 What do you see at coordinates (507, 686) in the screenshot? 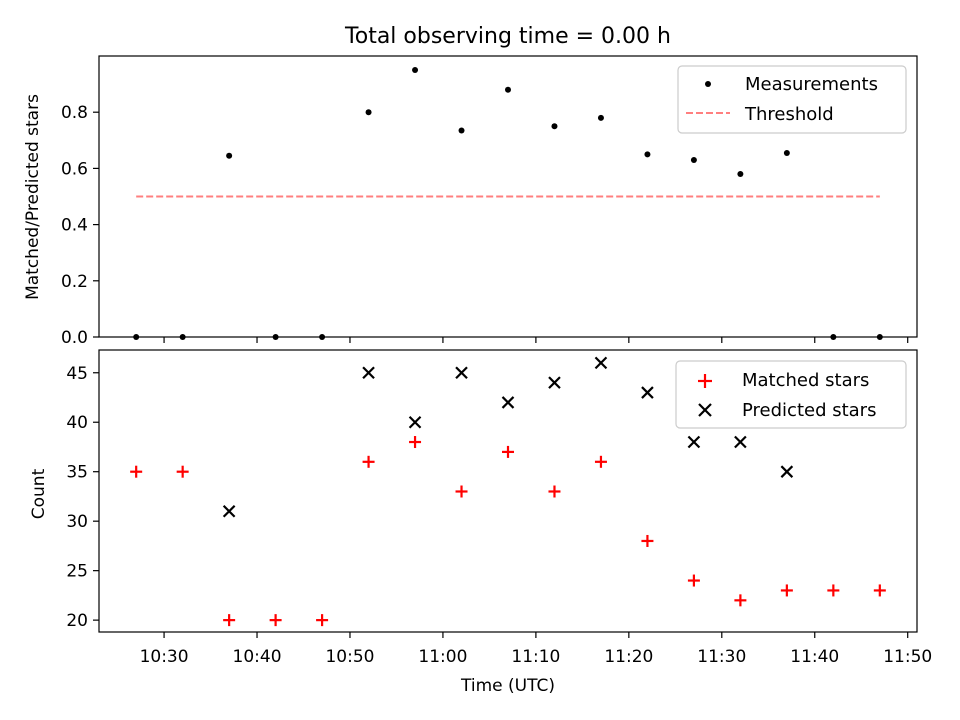
I see `x-axis-label: Time (UTC)` at bounding box center [507, 686].